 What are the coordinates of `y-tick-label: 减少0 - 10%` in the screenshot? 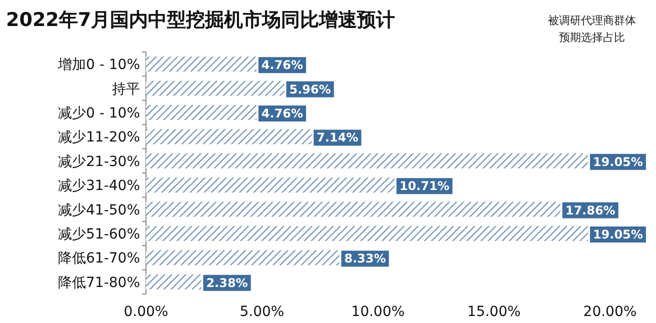 It's located at (99, 114).